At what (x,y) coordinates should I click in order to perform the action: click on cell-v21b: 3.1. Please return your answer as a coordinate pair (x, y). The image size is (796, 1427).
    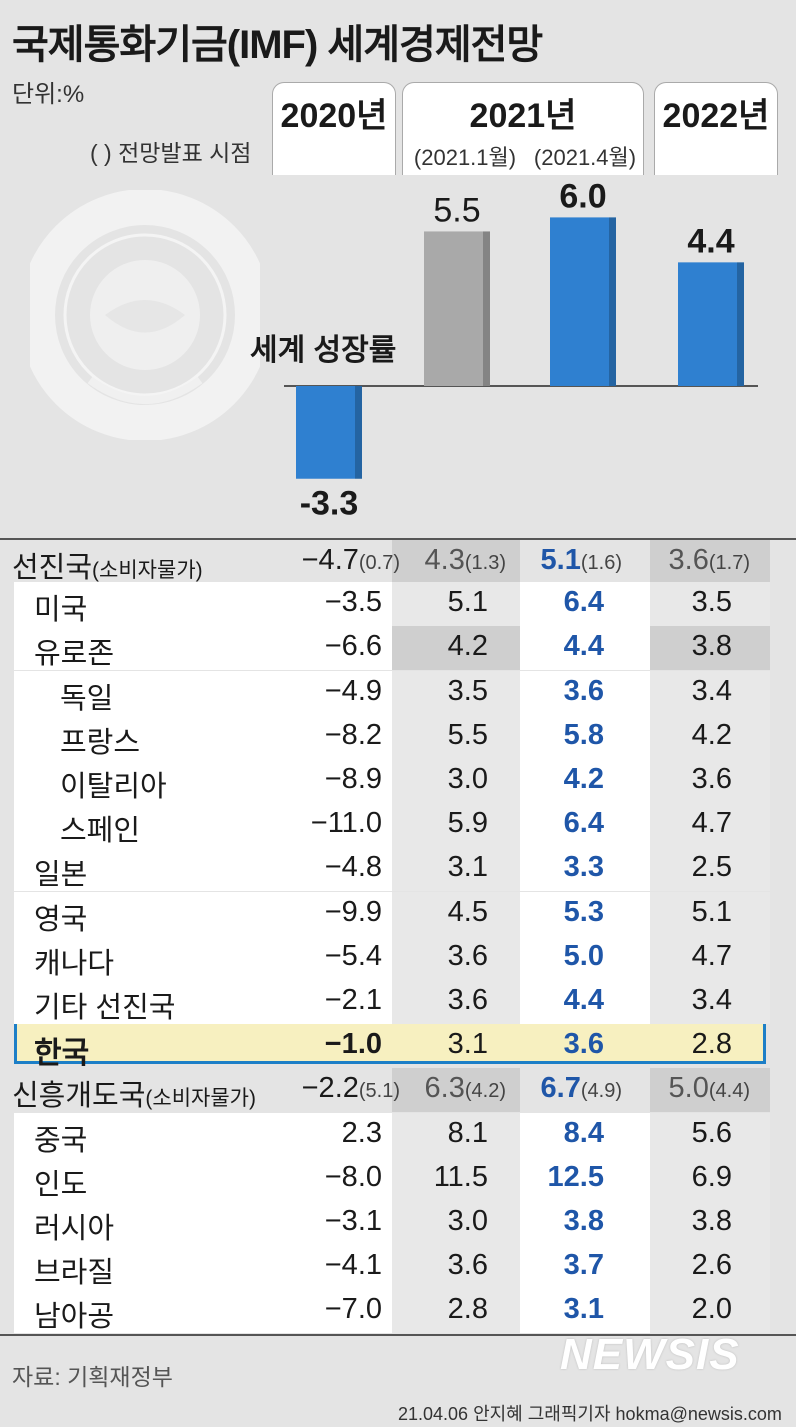
    Looking at the image, I should click on (583, 1309).